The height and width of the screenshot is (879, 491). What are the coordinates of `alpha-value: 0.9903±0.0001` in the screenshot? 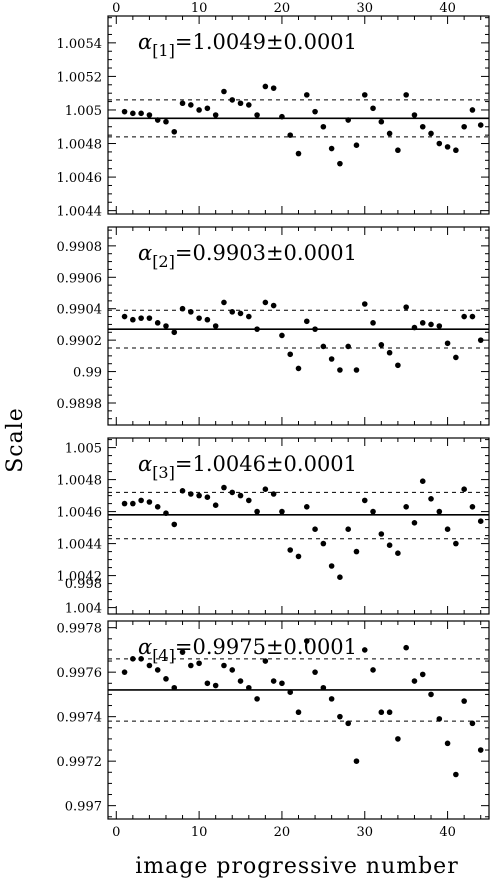 It's located at (274, 253).